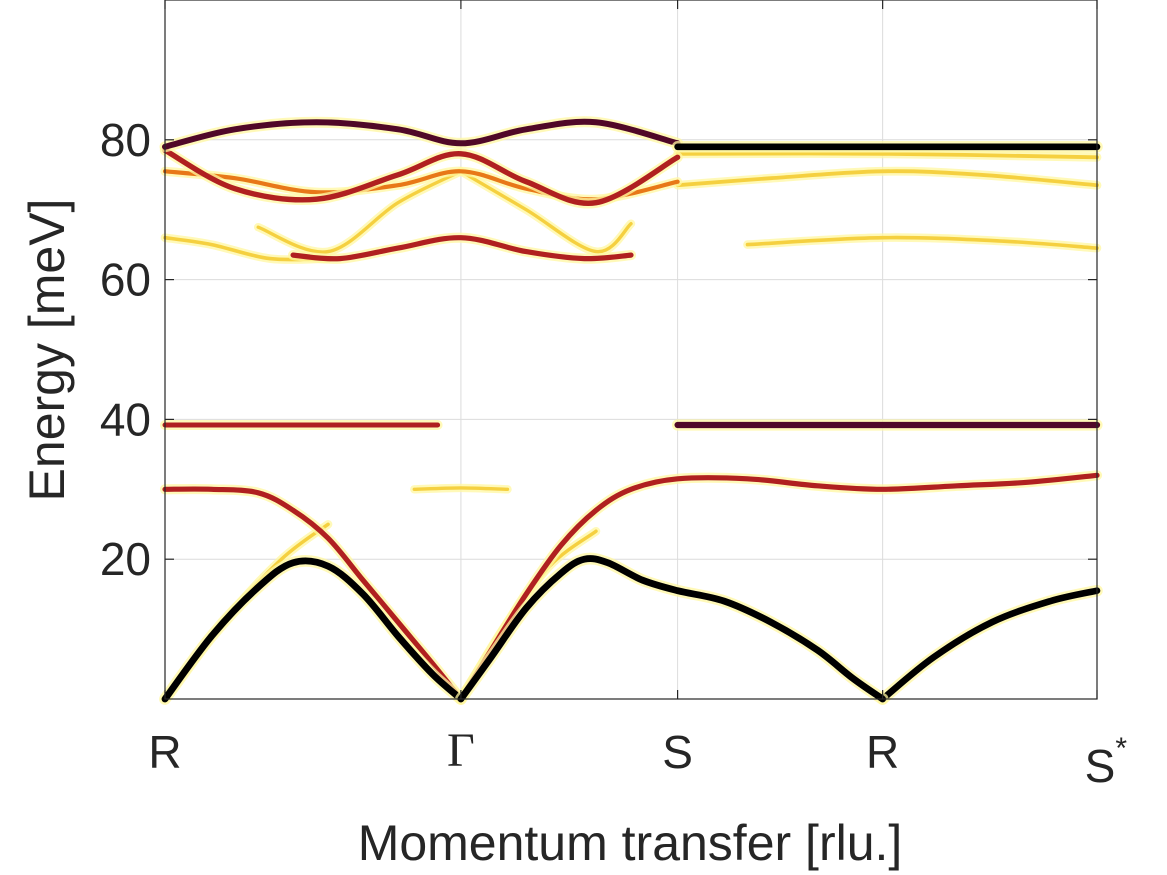 The width and height of the screenshot is (1167, 875). What do you see at coordinates (887, 155) in the screenshot?
I see `series-line-flat-78-right` at bounding box center [887, 155].